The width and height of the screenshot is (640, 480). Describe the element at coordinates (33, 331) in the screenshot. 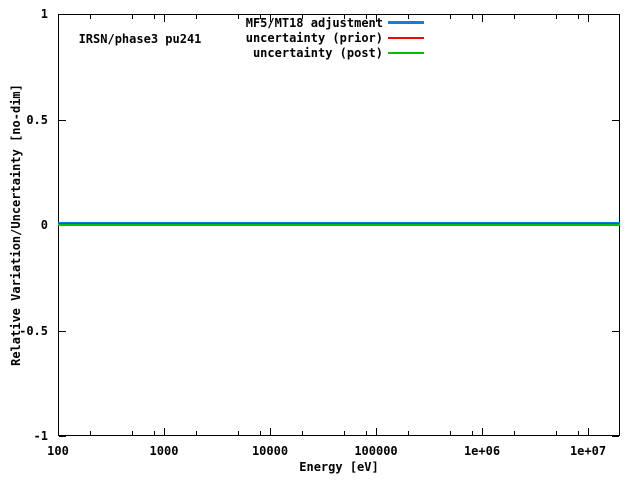

I see `y-tick-label: -0.5` at that location.